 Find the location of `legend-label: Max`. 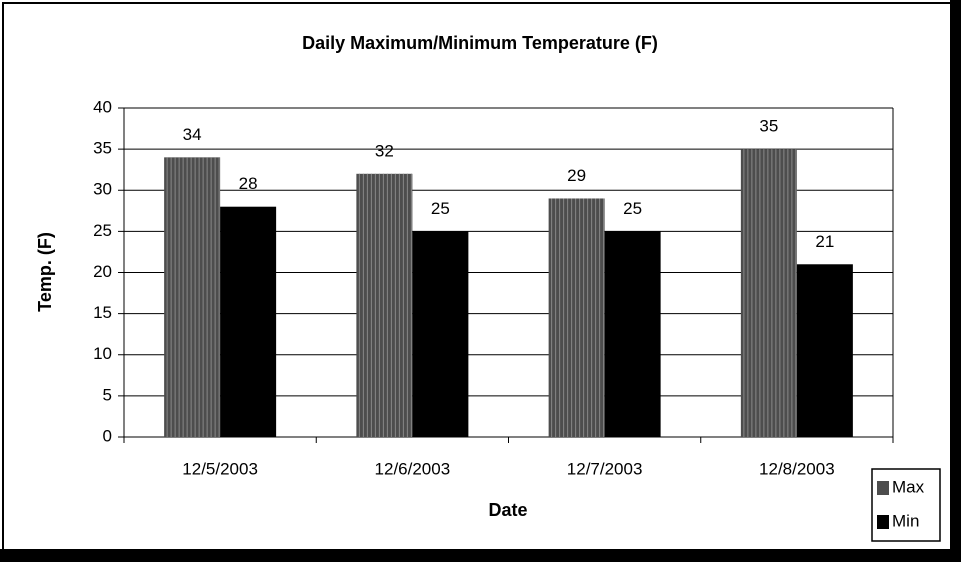

legend-label: Max is located at coordinates (908, 486).